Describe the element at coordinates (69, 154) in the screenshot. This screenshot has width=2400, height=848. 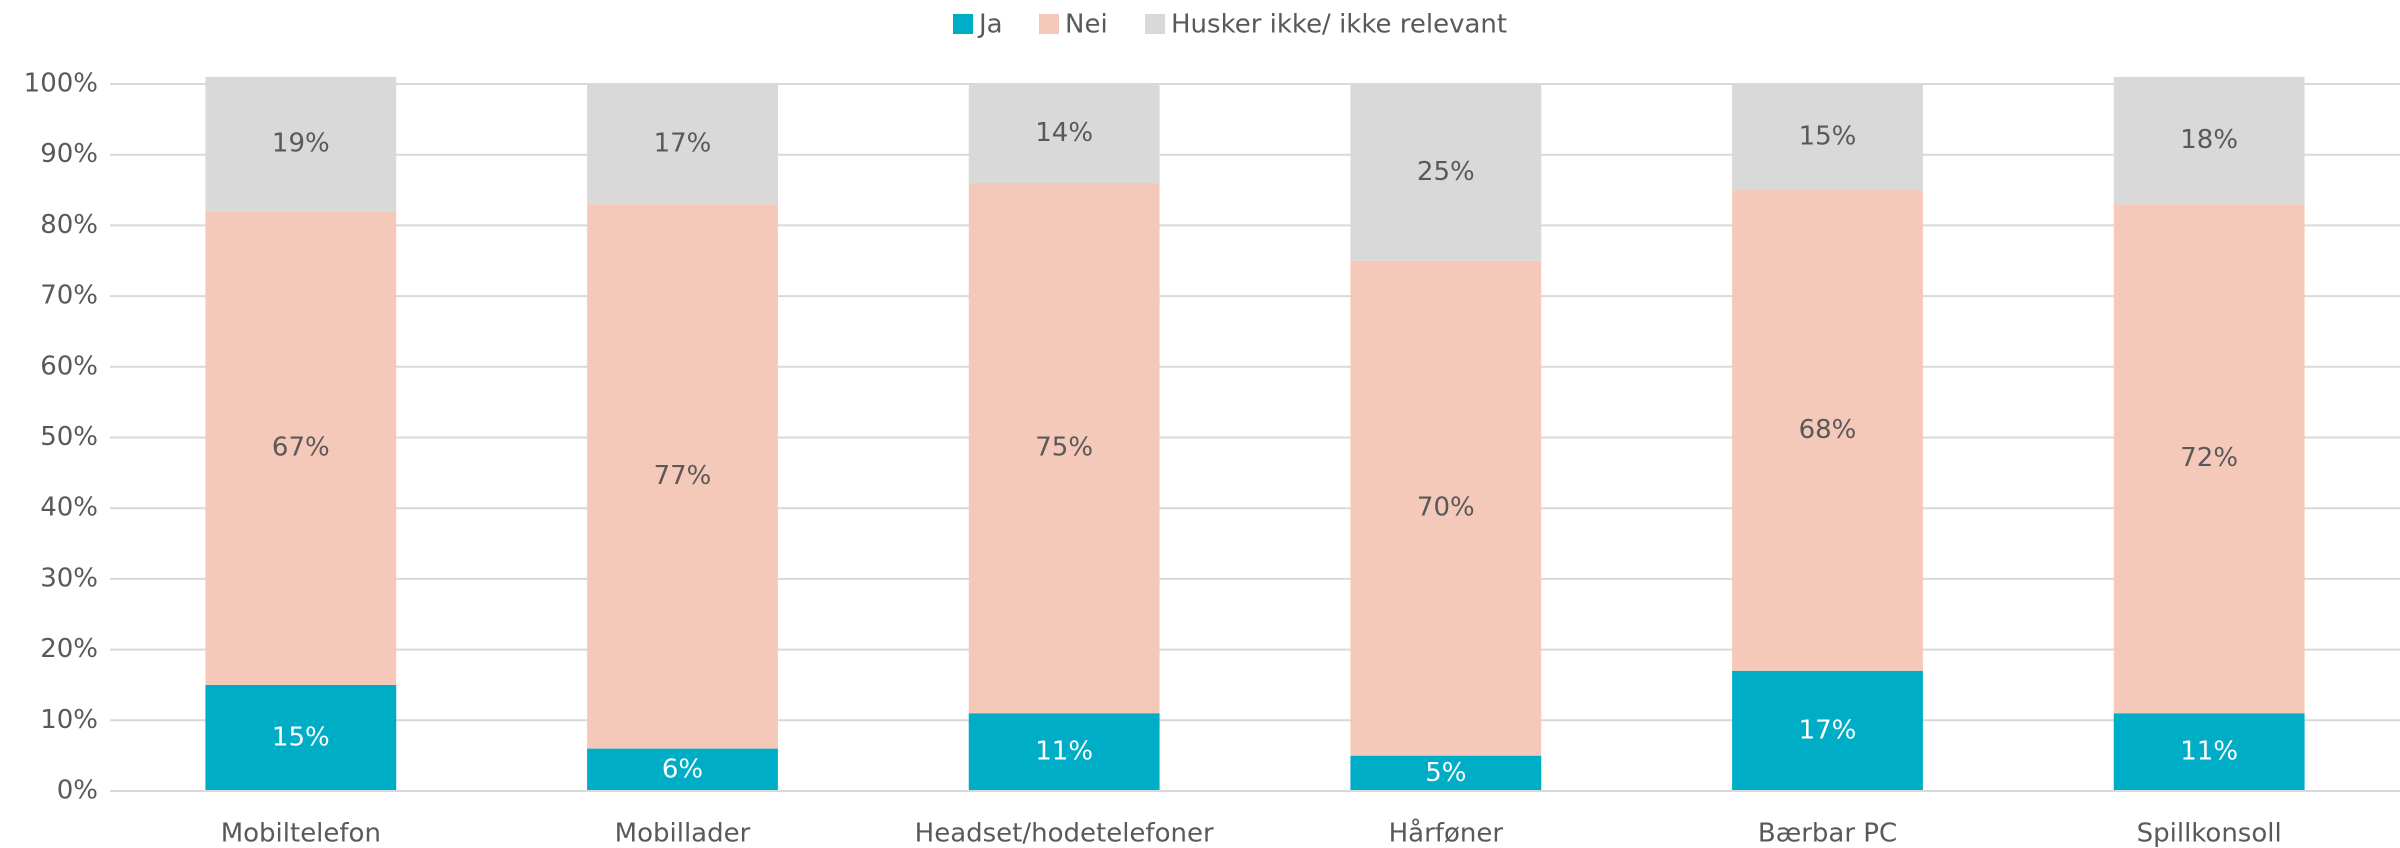
I see `y-tick-label: 90%` at that location.